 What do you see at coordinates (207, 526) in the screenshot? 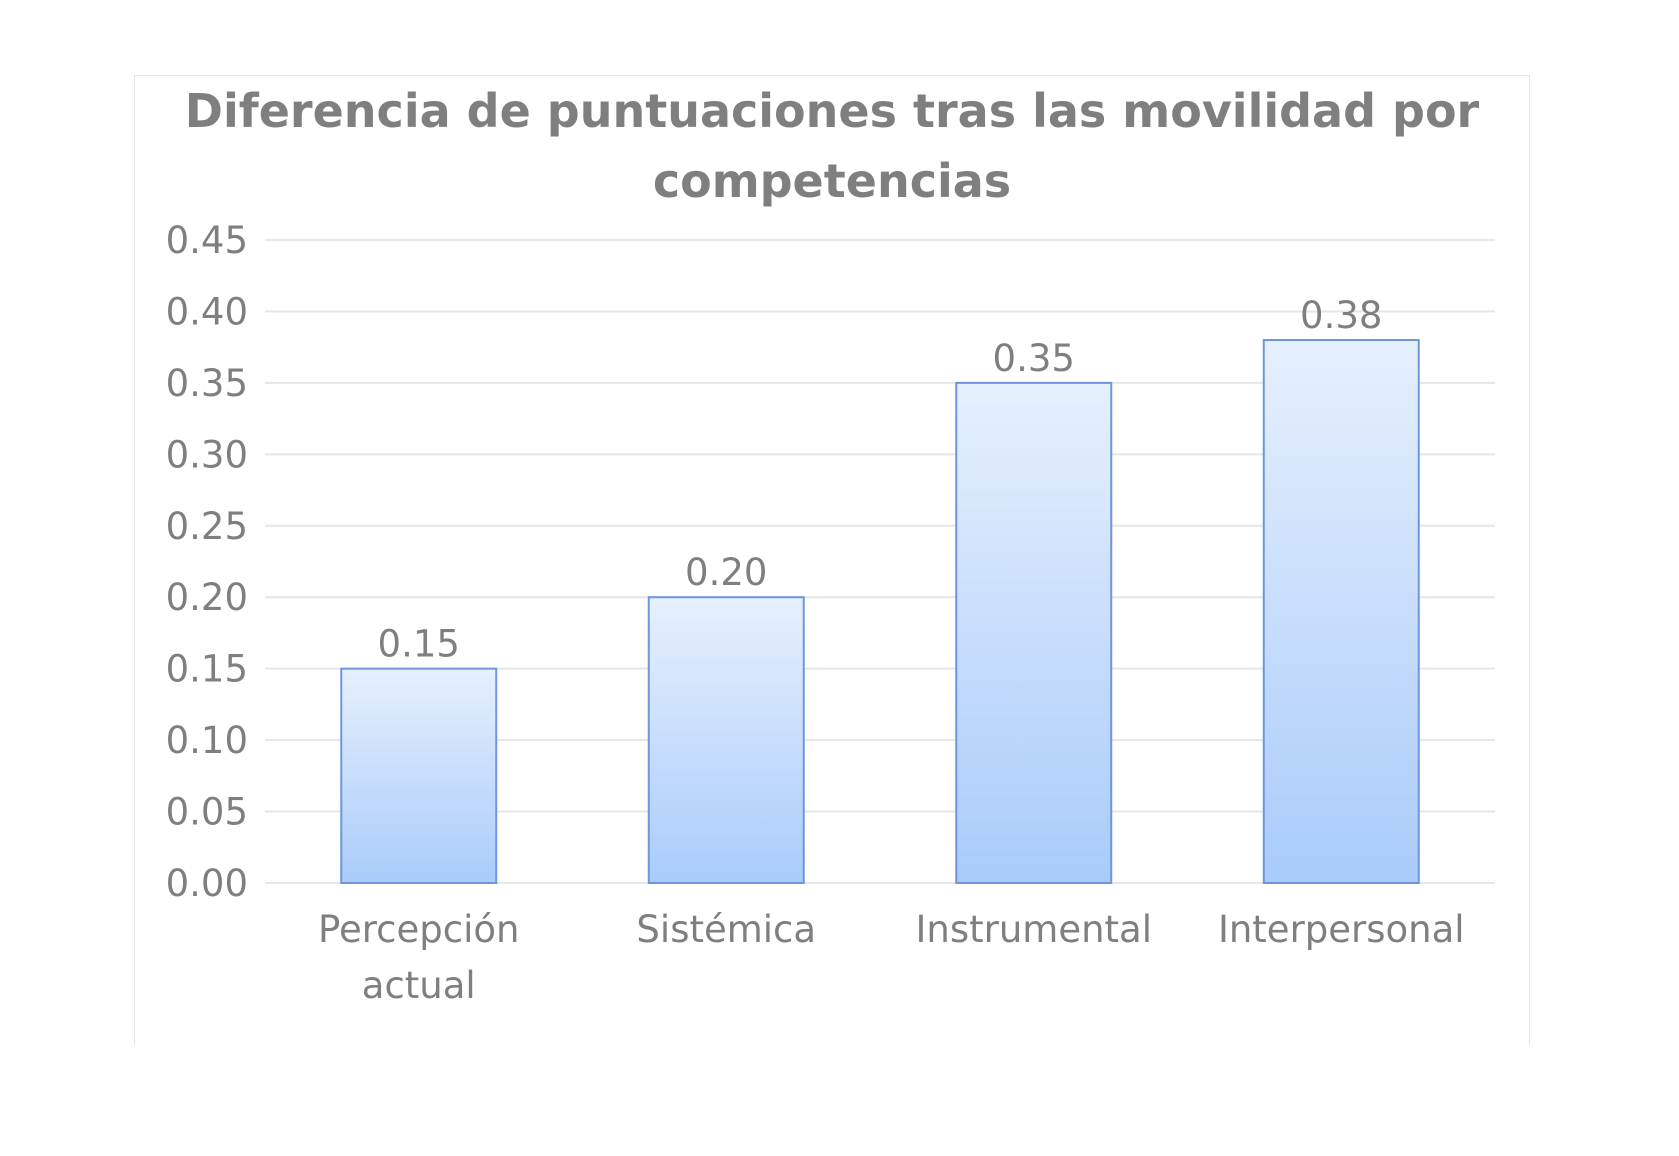
I see `y-tick-label: 0.25` at bounding box center [207, 526].